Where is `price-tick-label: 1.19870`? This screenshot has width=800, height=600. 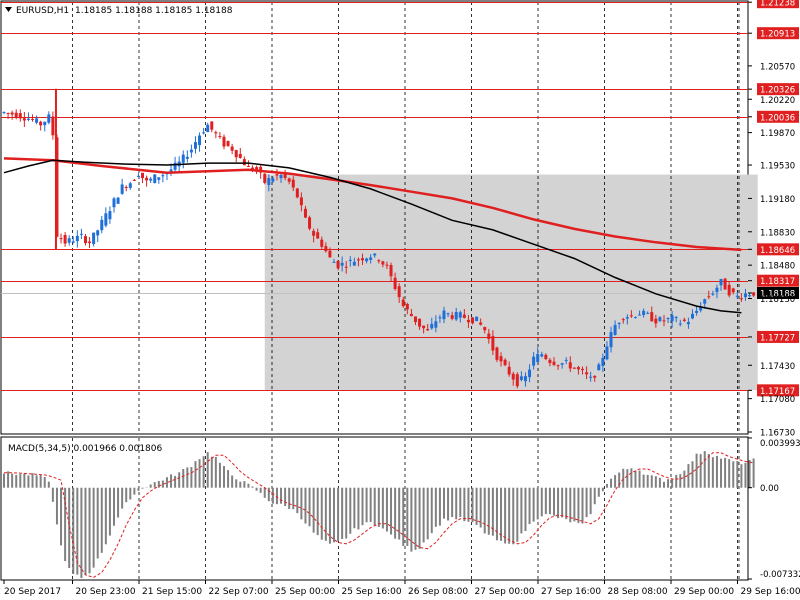
price-tick-label: 1.19870 is located at coordinates (777, 134).